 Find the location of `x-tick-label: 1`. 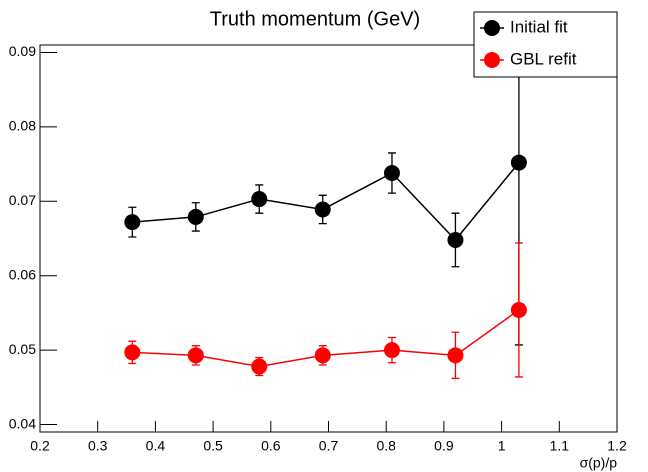

x-tick-label: 1 is located at coordinates (502, 446).